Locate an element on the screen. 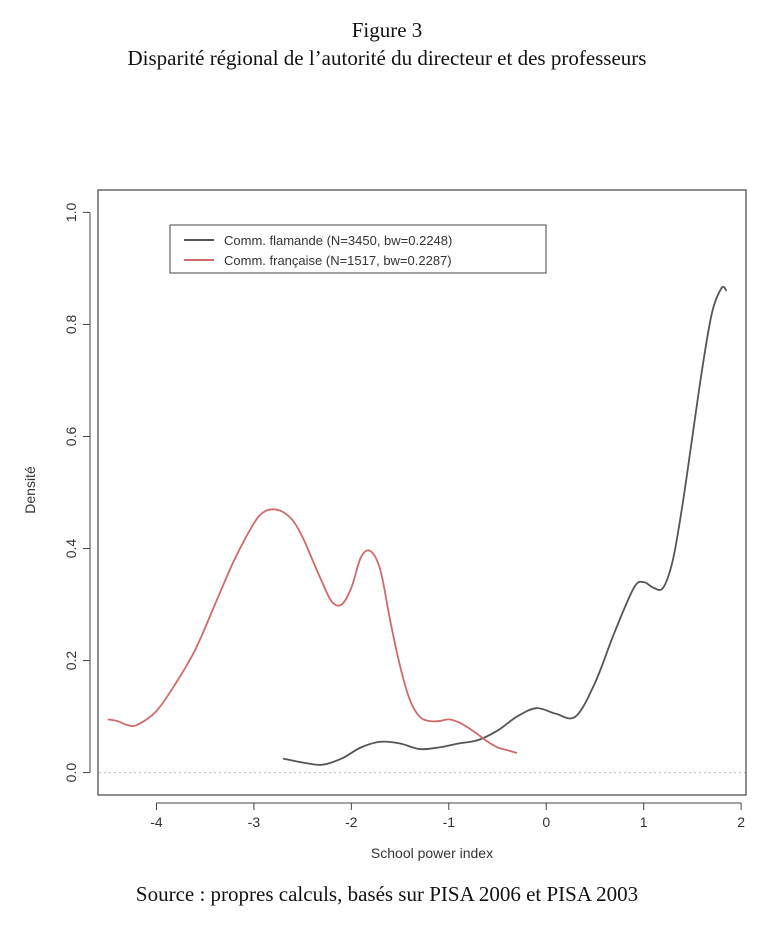 Image resolution: width=774 pixels, height=931 pixels. legend-box is located at coordinates (358, 249).